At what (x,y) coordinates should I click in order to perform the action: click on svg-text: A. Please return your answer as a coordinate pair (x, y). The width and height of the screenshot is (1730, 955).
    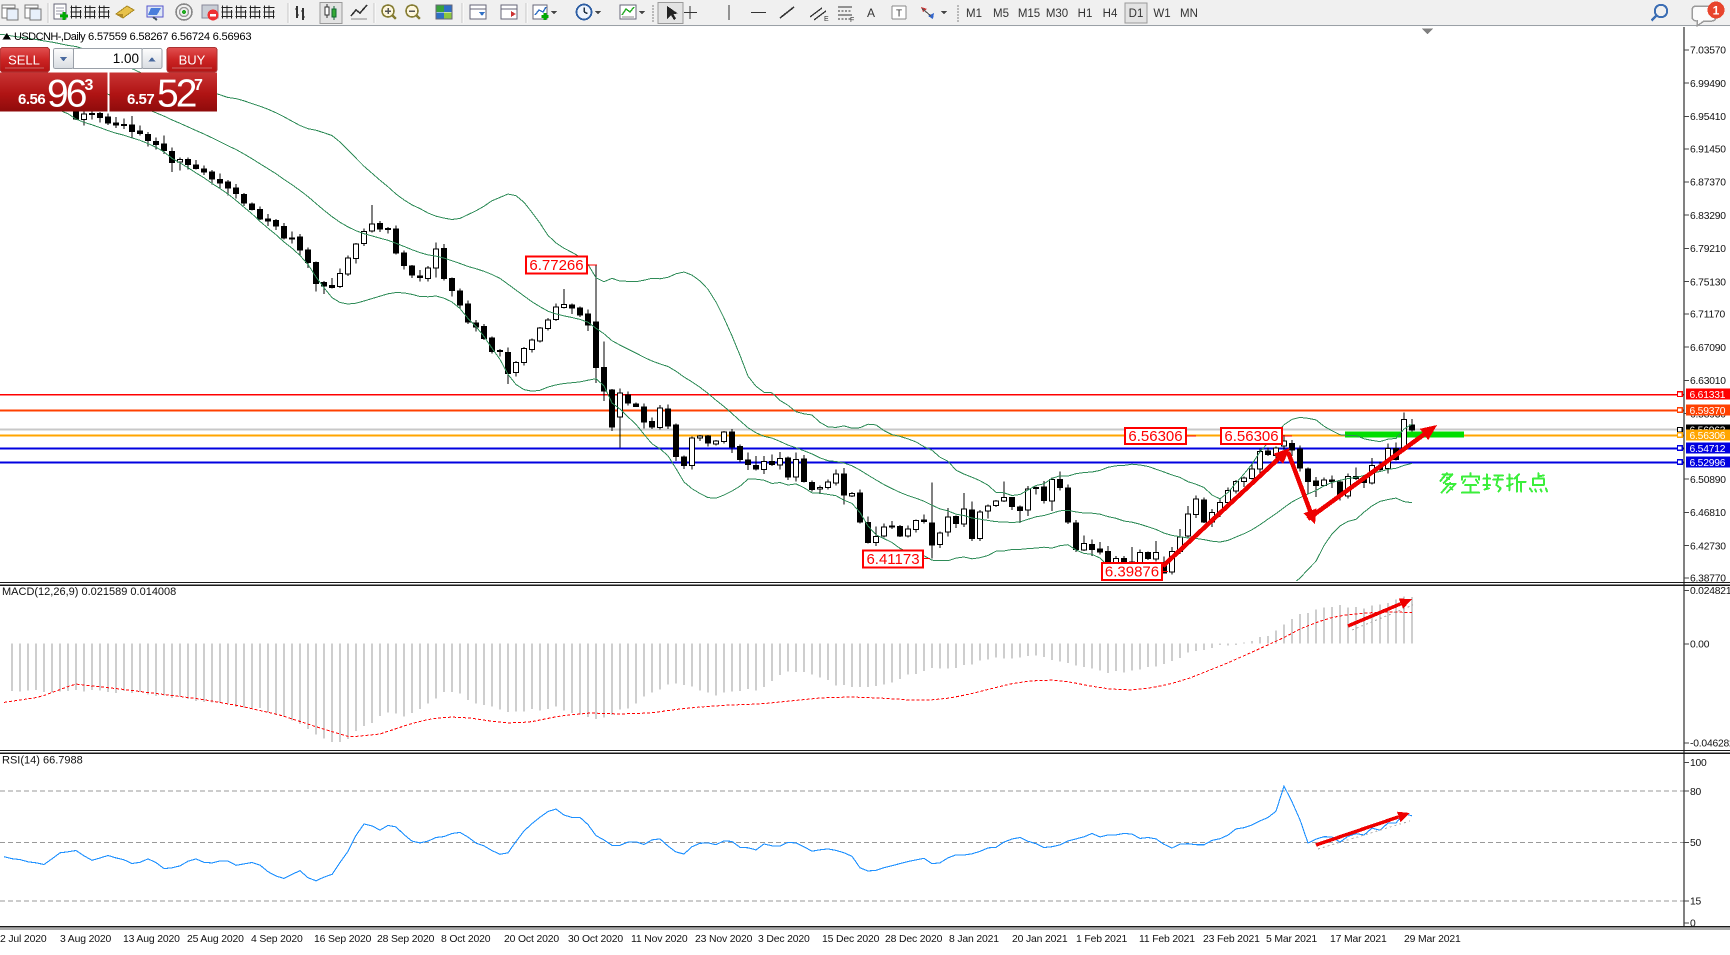
    Looking at the image, I should click on (871, 13).